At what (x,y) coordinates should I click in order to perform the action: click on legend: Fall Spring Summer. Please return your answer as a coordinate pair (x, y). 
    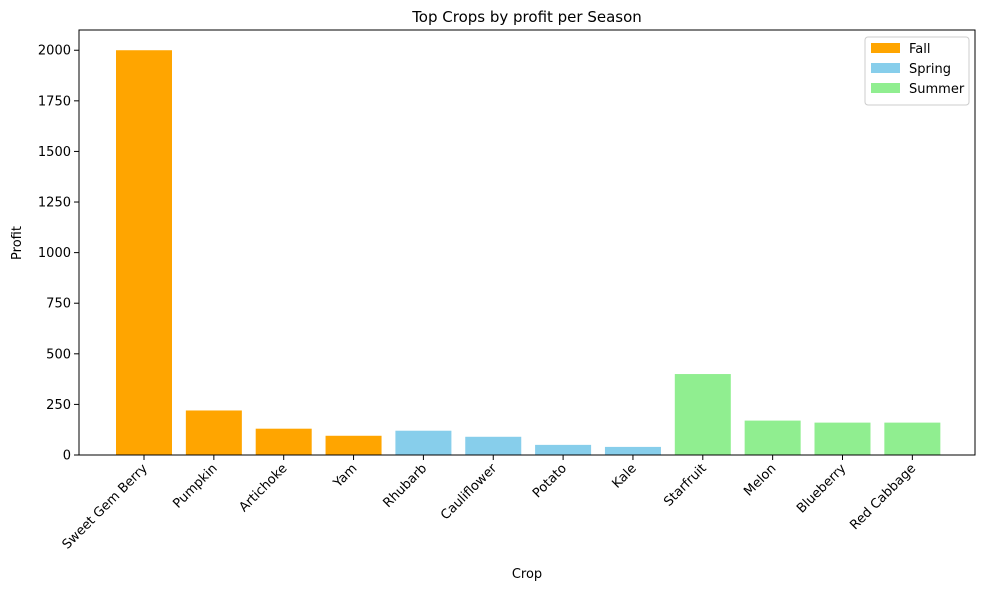
    Looking at the image, I should click on (917, 71).